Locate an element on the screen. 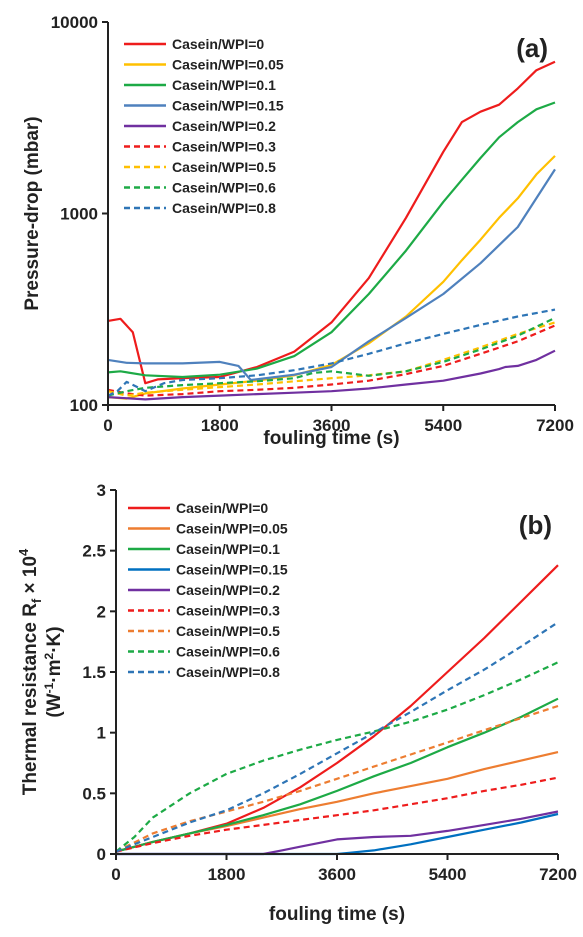 This screenshot has height=937, width=583. y-tick-label: 0 is located at coordinates (101, 854).